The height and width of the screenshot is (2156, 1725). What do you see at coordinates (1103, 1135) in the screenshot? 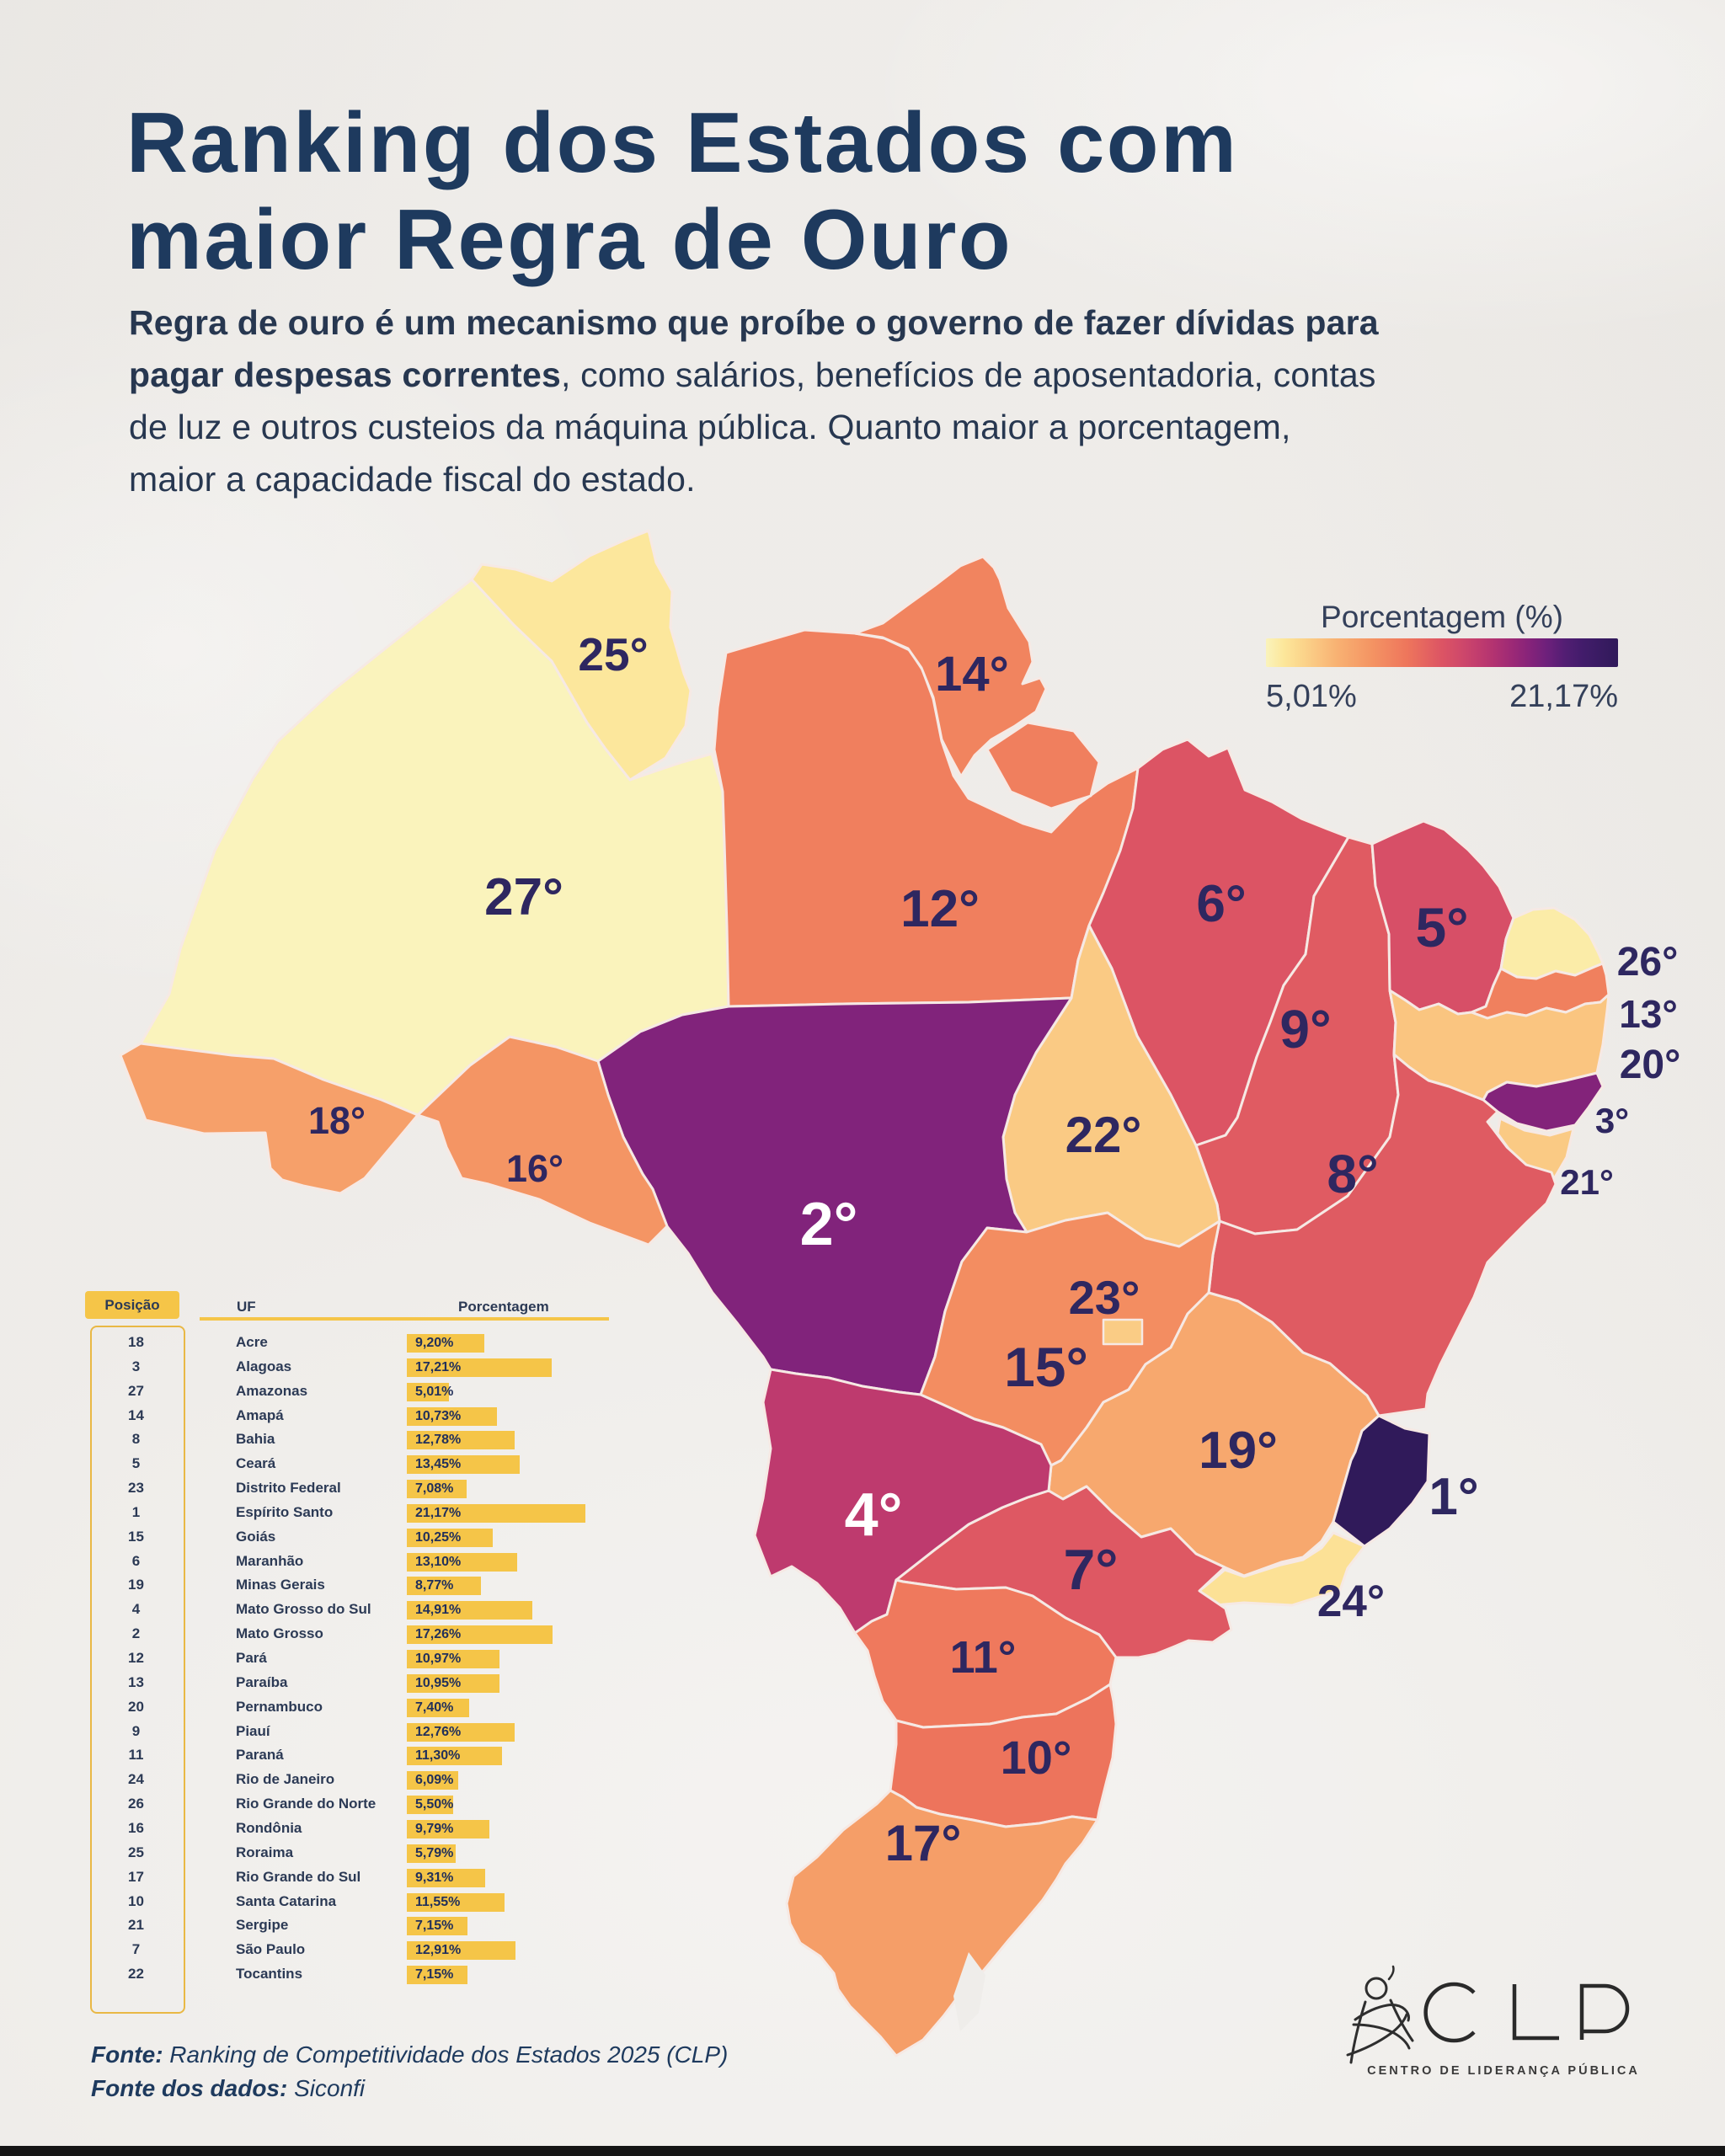
I see `svg-text: 22°` at bounding box center [1103, 1135].